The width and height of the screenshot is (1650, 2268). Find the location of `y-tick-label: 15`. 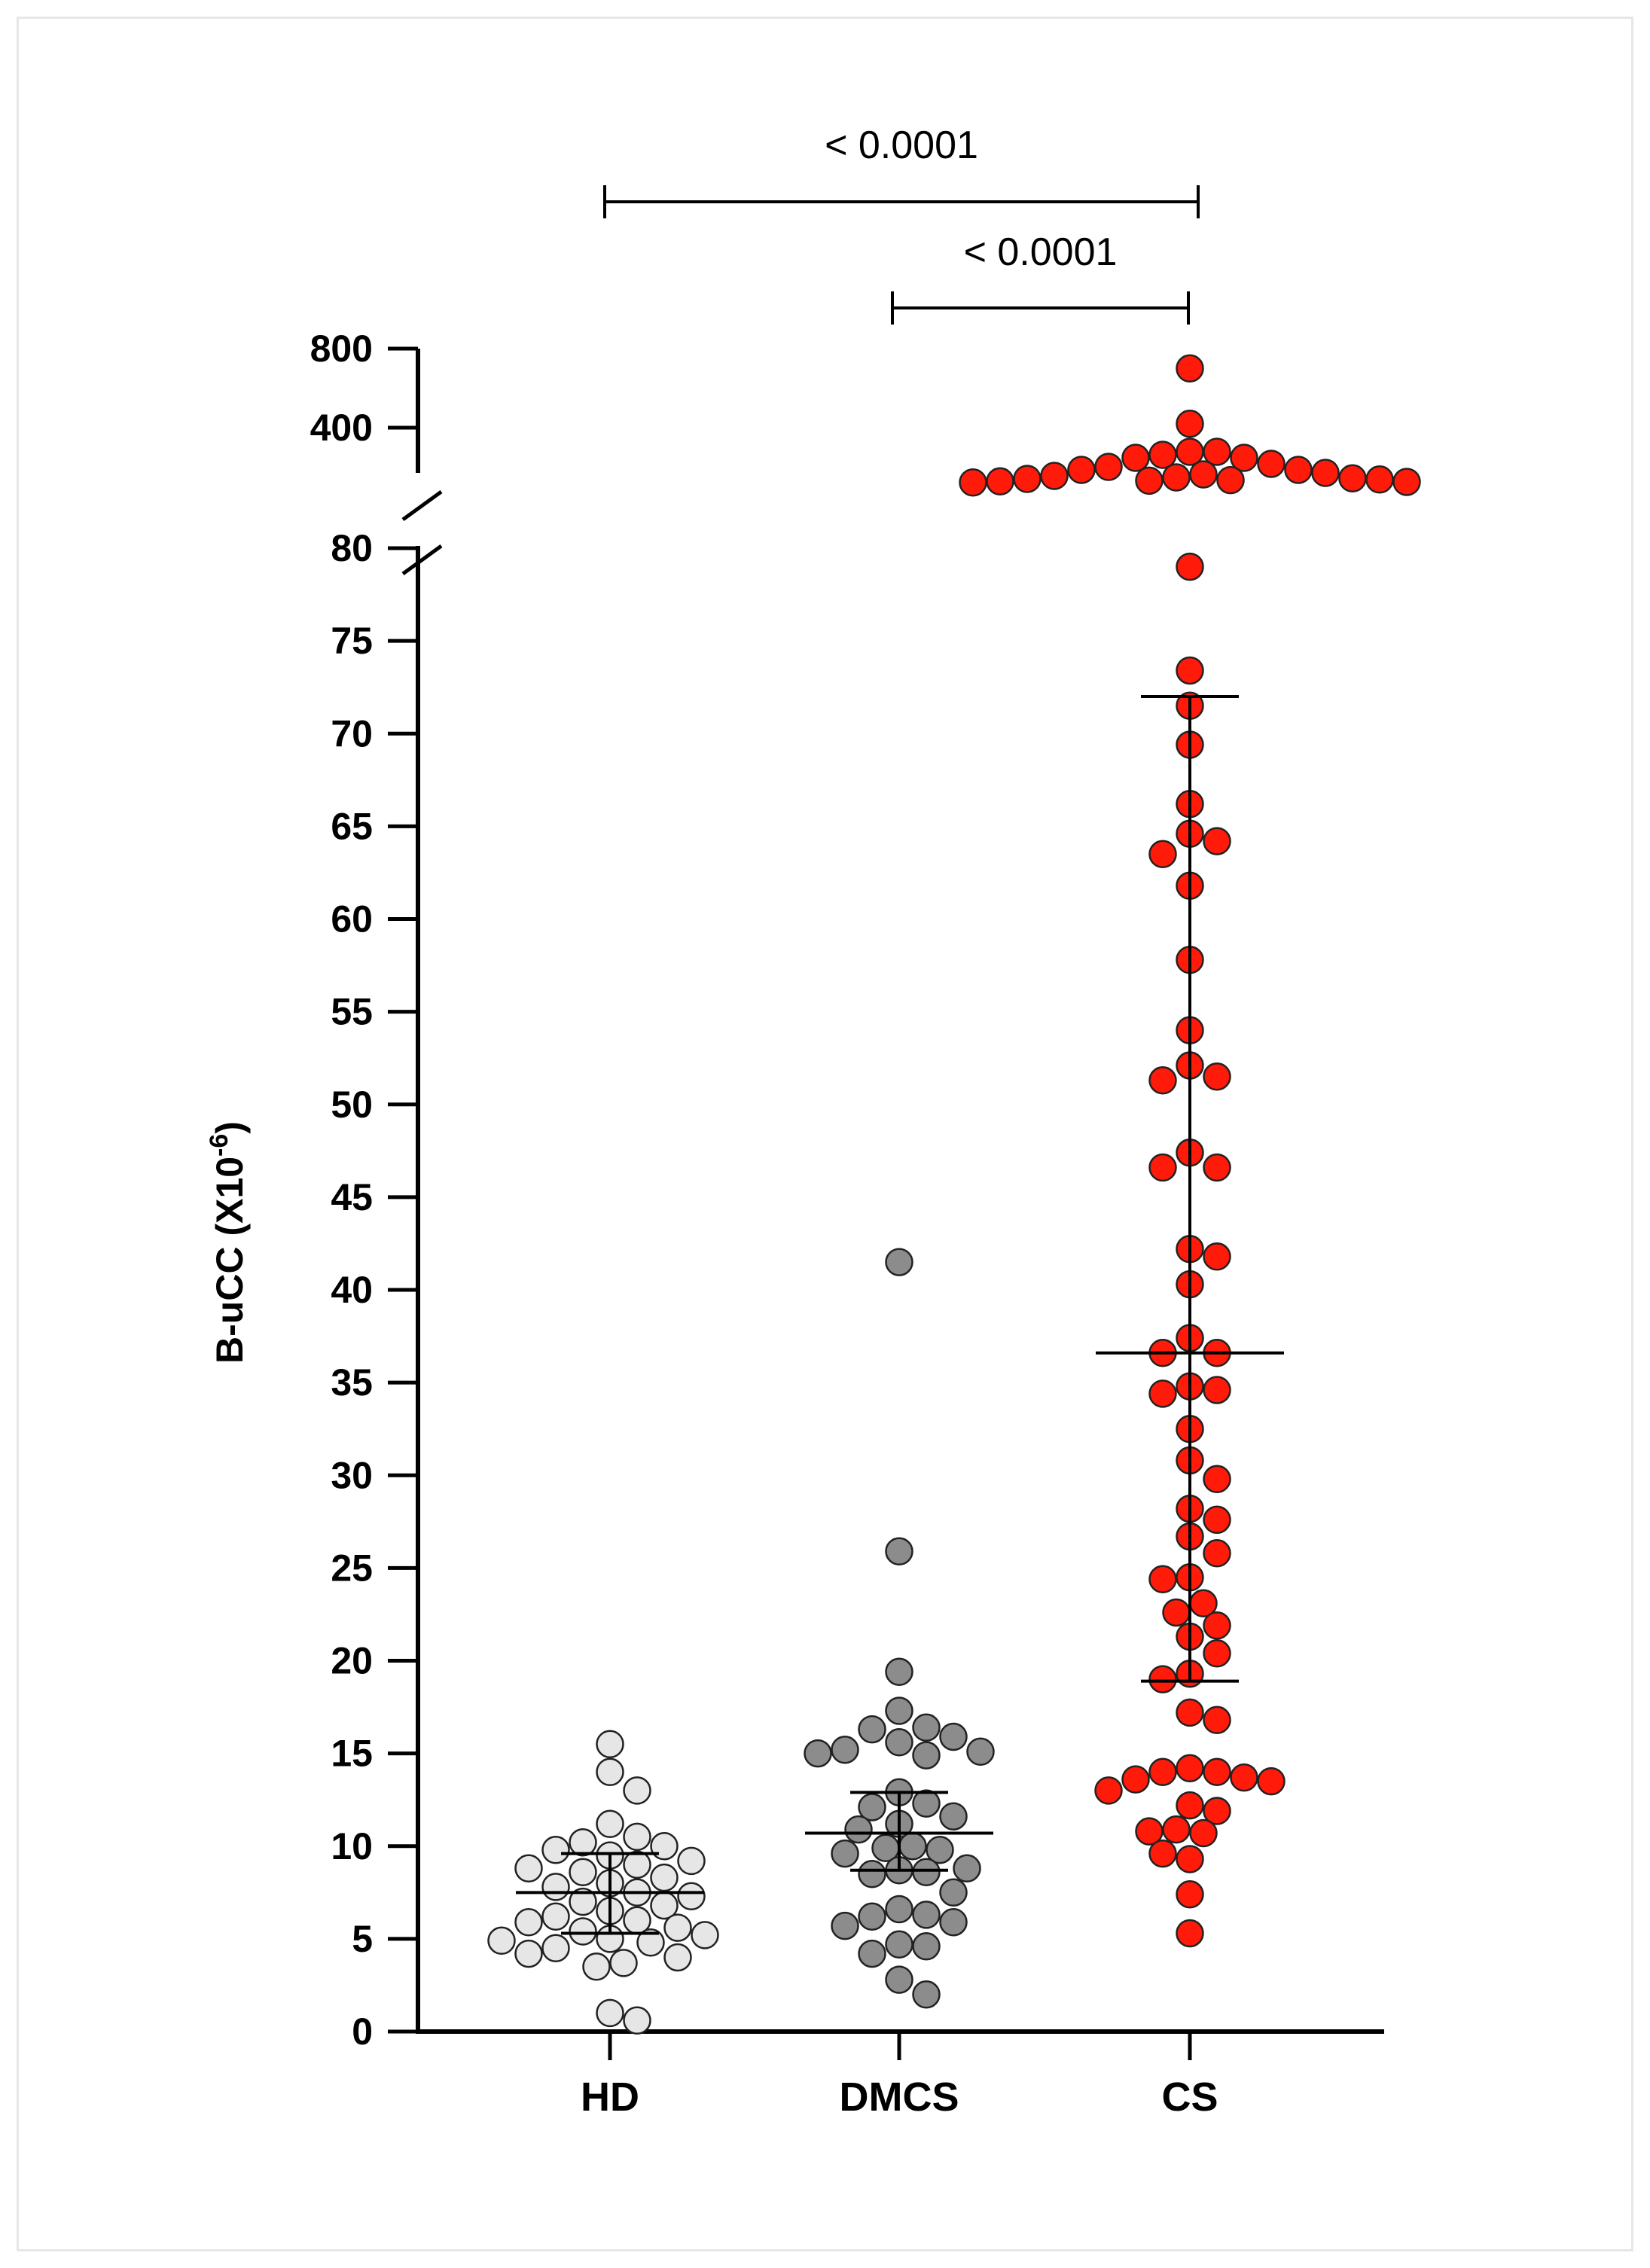

y-tick-label: 15 is located at coordinates (352, 1754).